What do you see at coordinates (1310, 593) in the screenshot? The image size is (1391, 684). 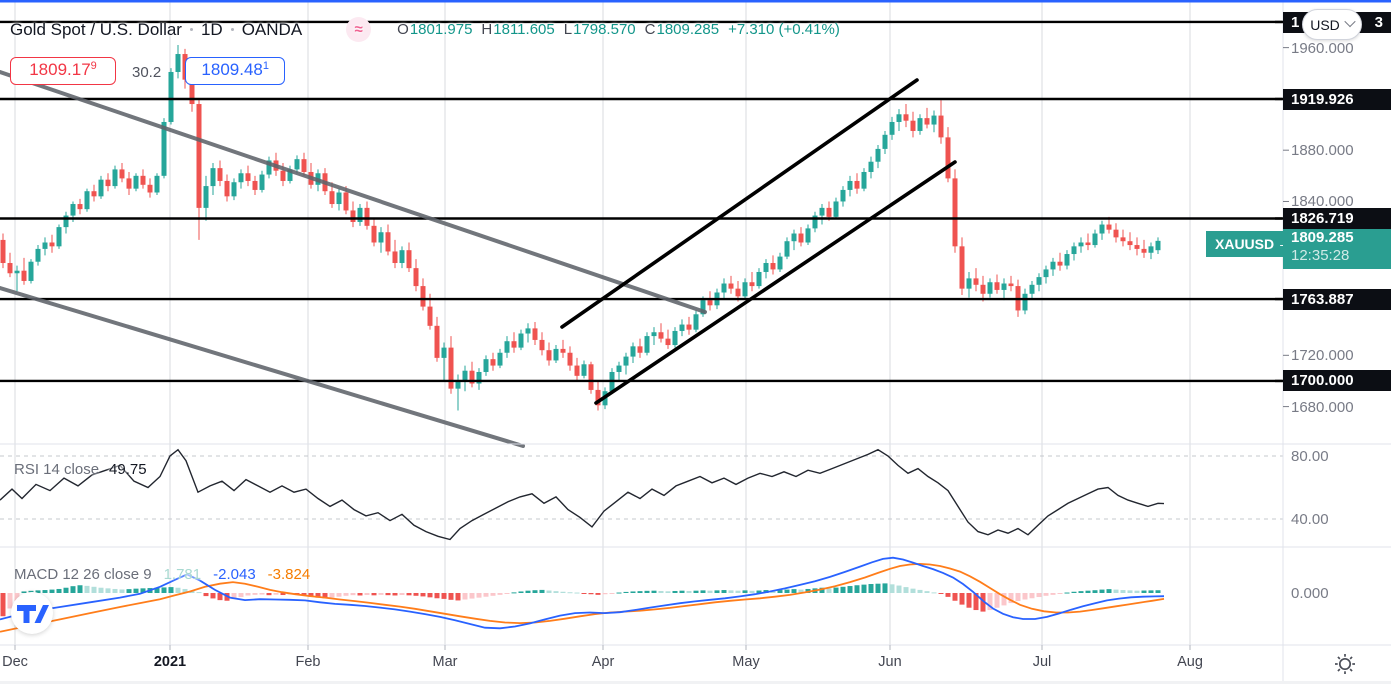 I see `macd-axis-label: 0.000` at bounding box center [1310, 593].